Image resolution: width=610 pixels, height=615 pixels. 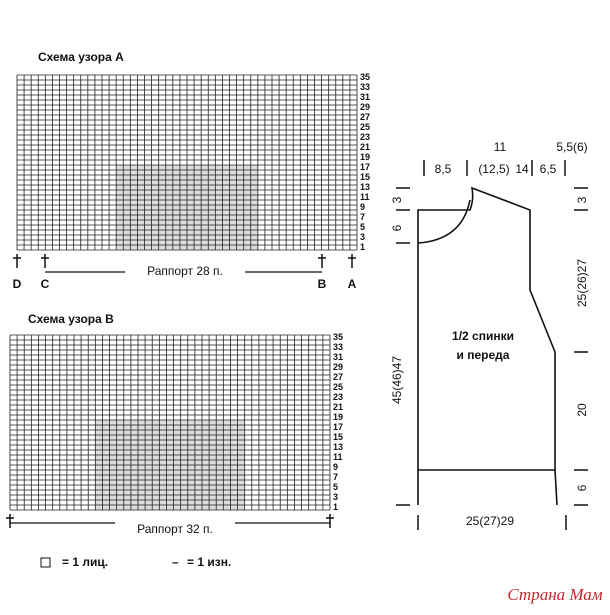 What do you see at coordinates (397, 199) in the screenshot?
I see `dim-left: 3` at bounding box center [397, 199].